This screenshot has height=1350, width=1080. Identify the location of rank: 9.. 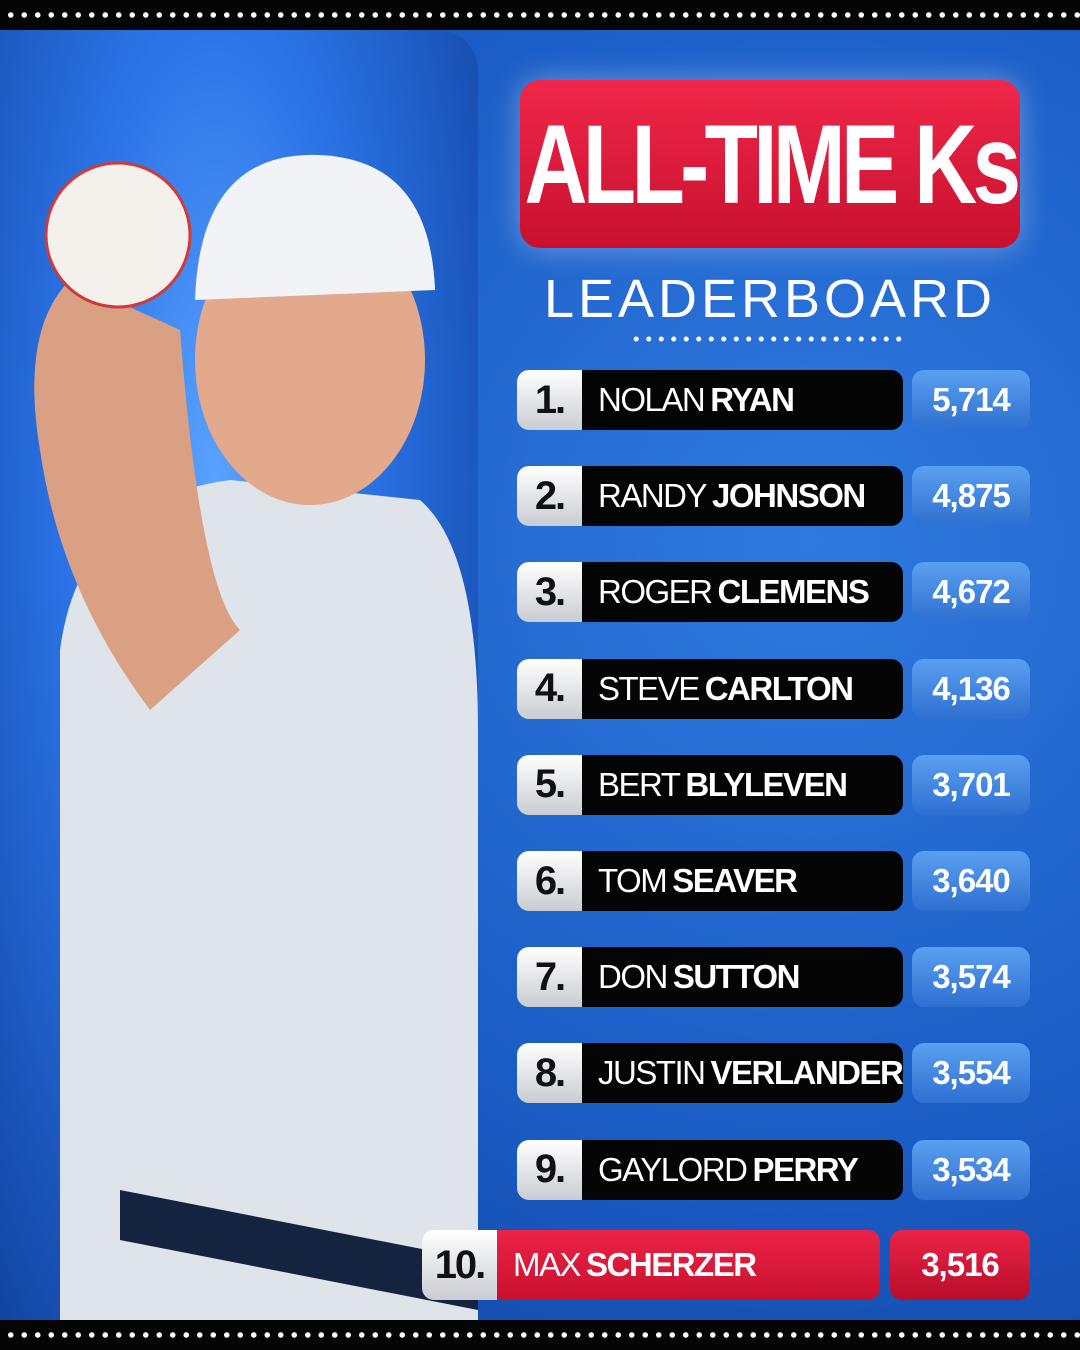
(549, 1169).